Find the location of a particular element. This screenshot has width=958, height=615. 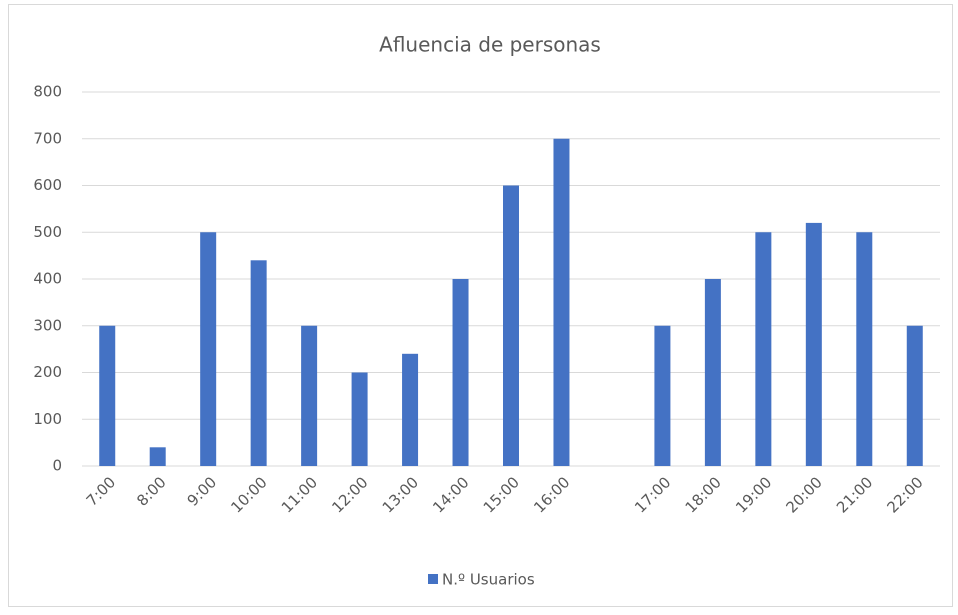

y-tick-label: 800 is located at coordinates (47, 92).